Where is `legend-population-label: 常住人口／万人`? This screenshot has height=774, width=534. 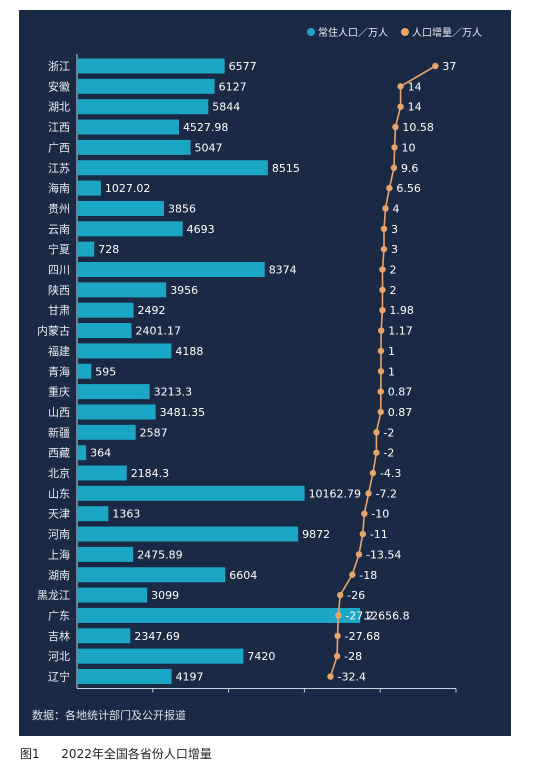 legend-population-label: 常住人口／万人 is located at coordinates (353, 32).